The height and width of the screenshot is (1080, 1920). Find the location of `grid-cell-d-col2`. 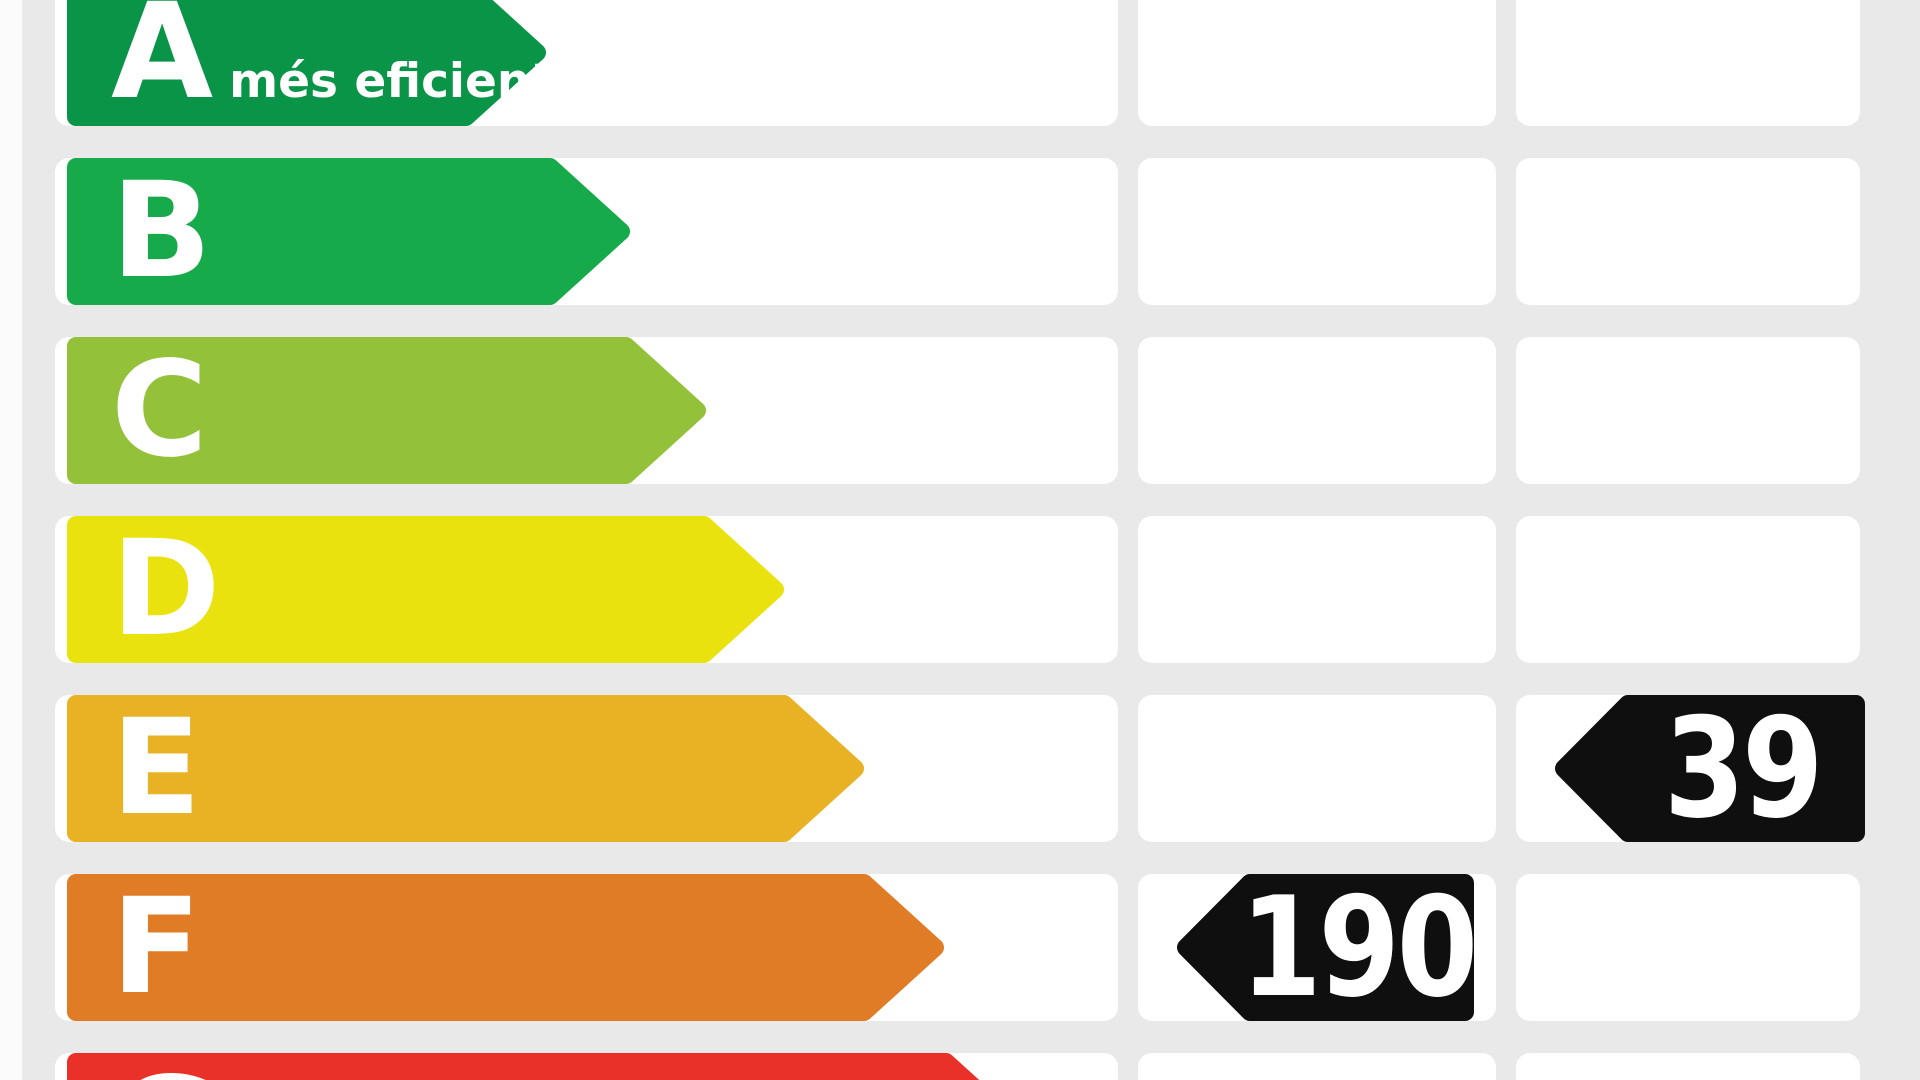

grid-cell-d-col2 is located at coordinates (1317, 589).